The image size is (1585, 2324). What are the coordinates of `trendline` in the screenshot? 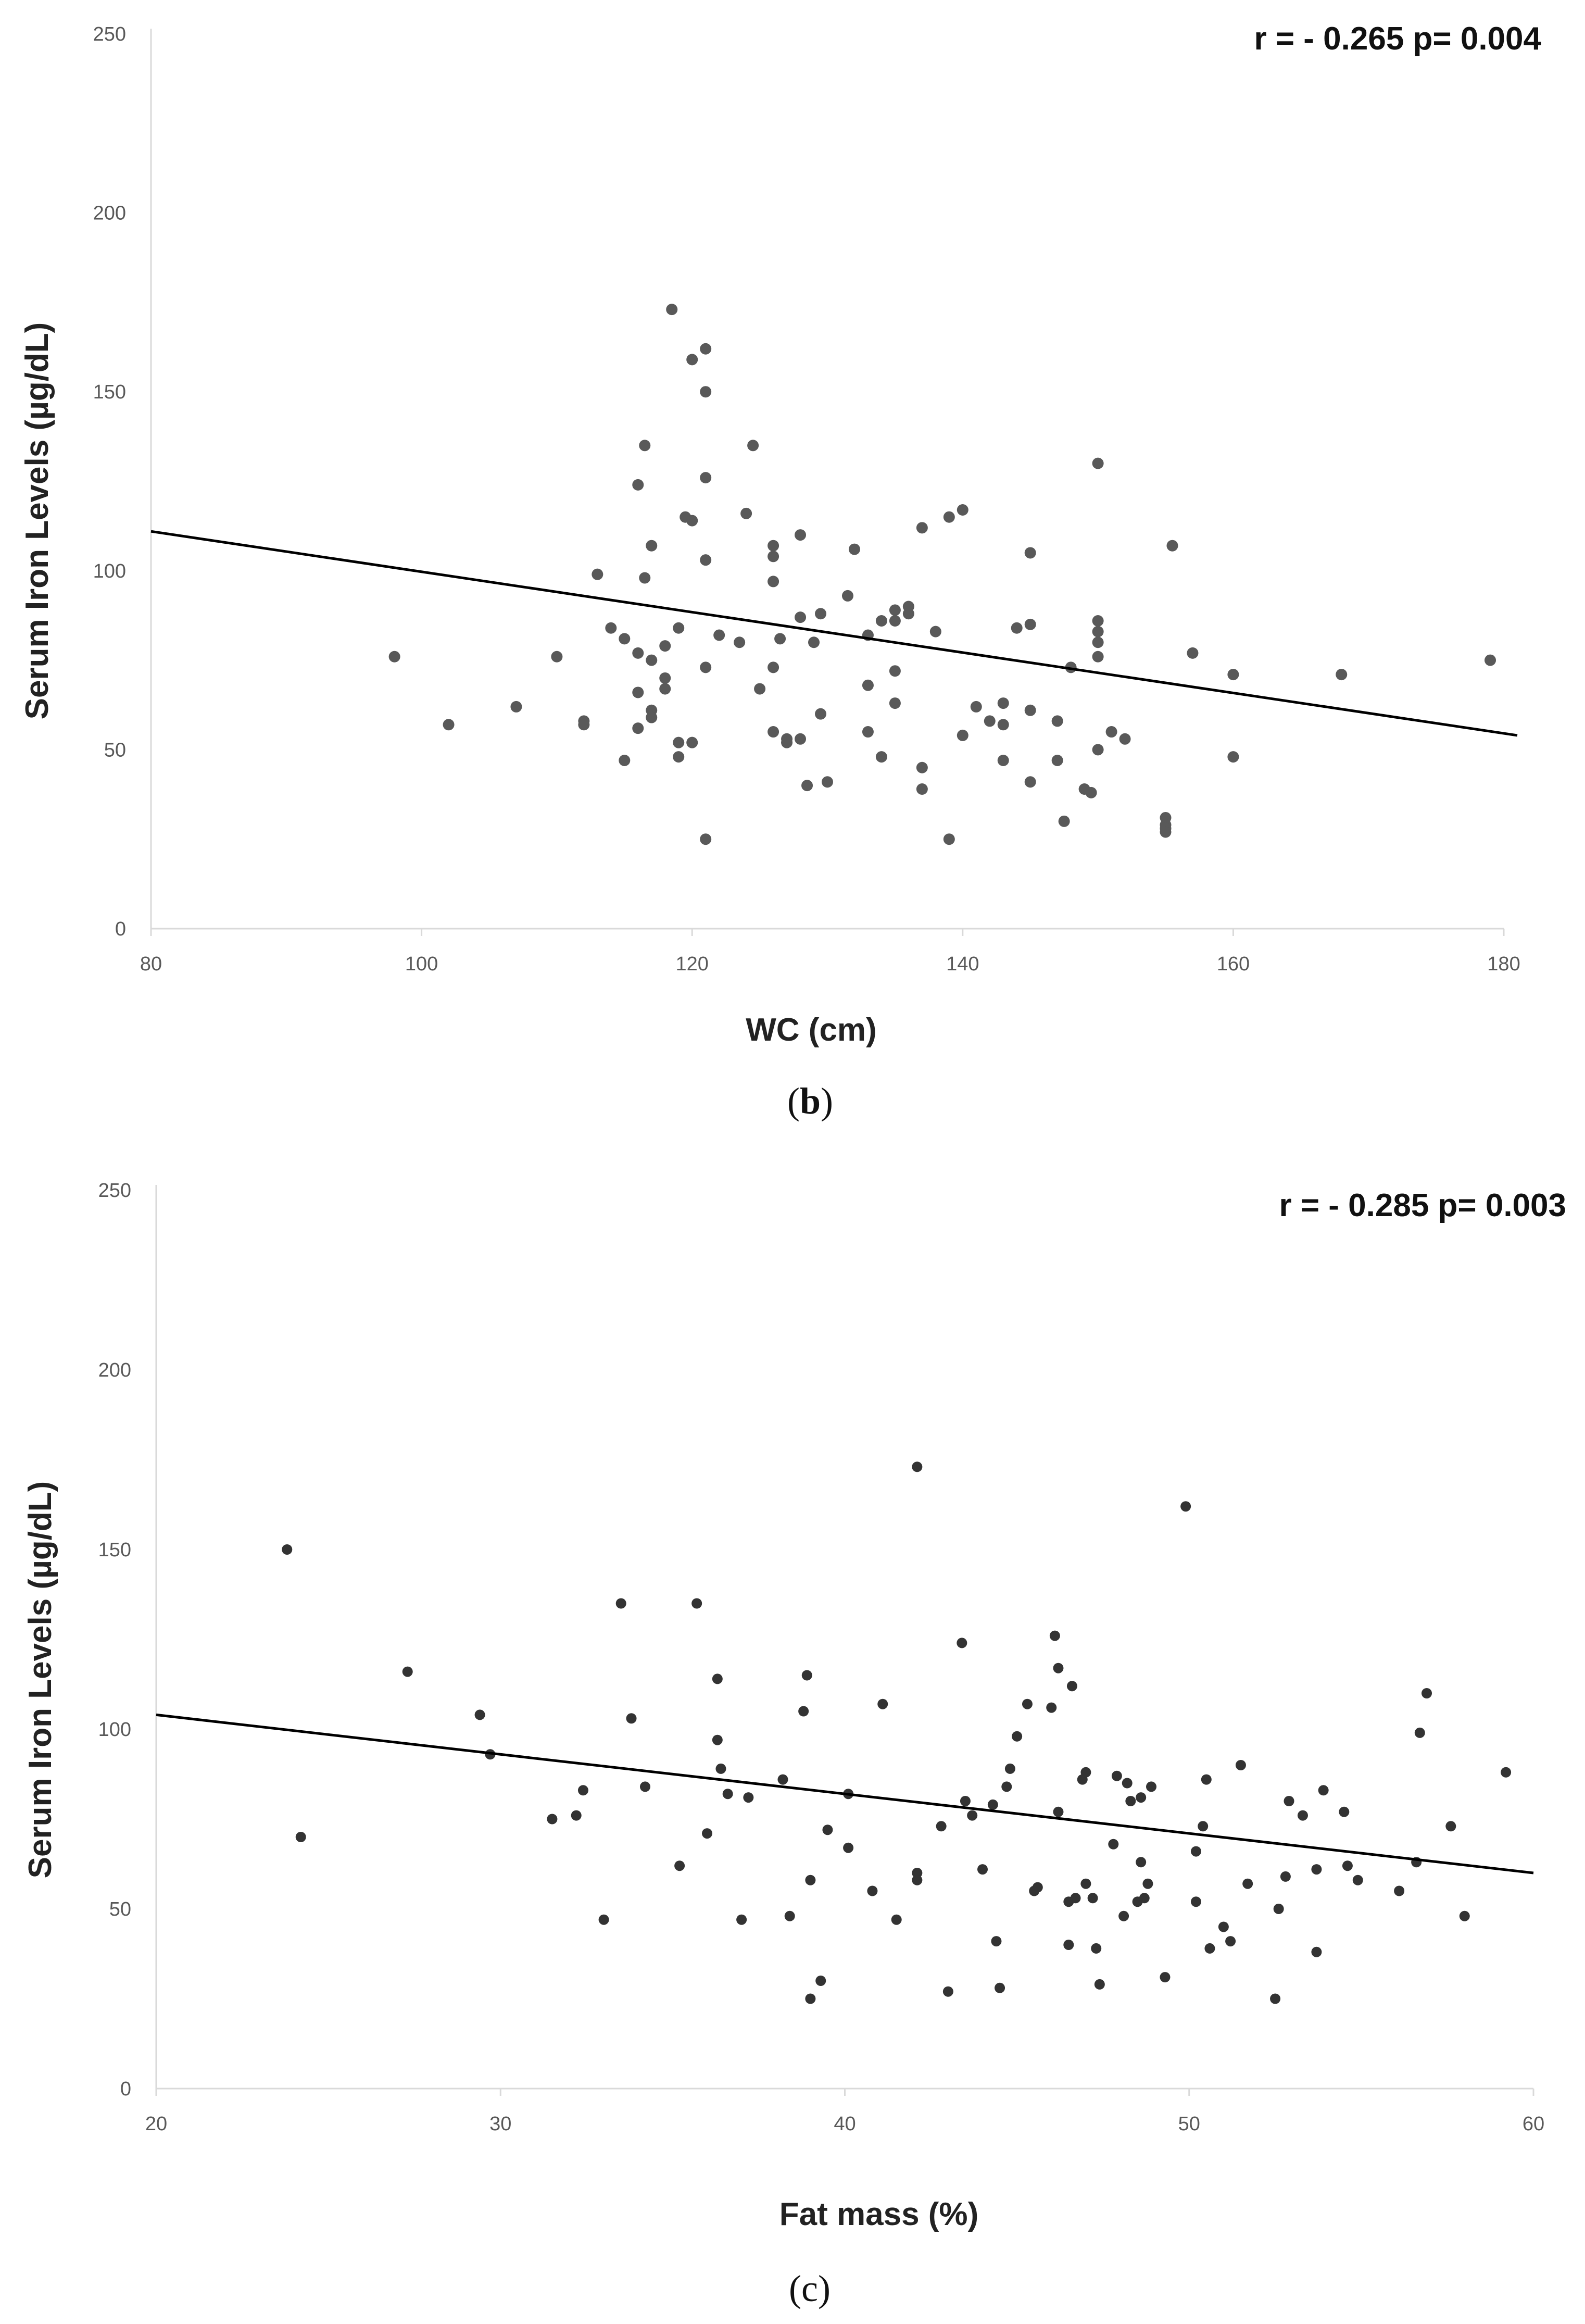 It's located at (845, 1794).